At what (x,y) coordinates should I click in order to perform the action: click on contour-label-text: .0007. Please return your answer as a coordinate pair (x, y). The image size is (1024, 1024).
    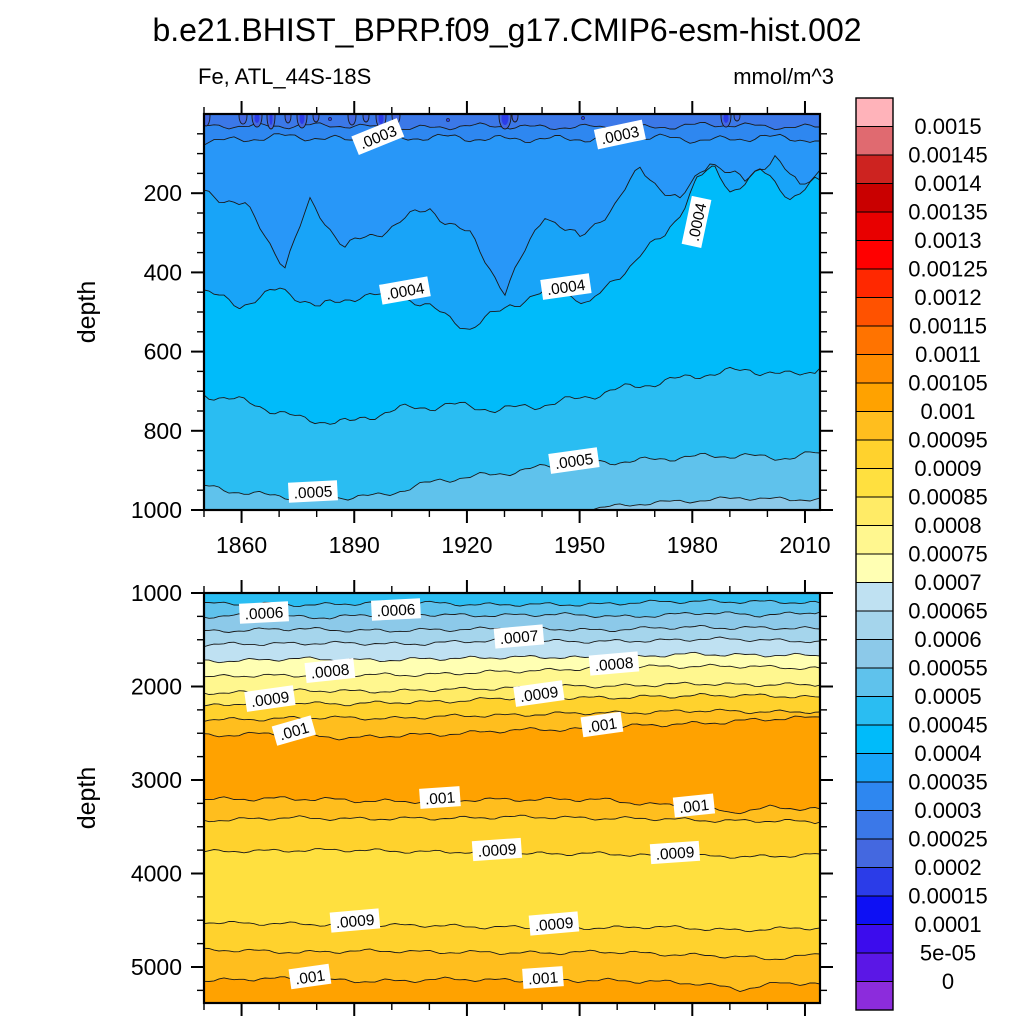
    Looking at the image, I should click on (519, 638).